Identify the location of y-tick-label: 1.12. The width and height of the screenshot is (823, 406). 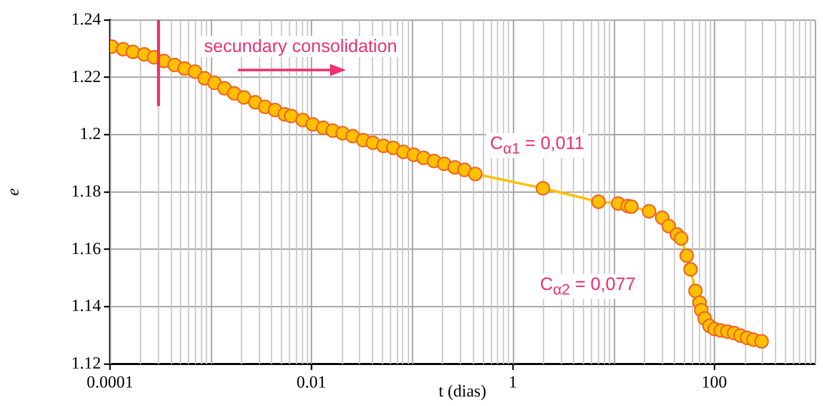
(86, 362).